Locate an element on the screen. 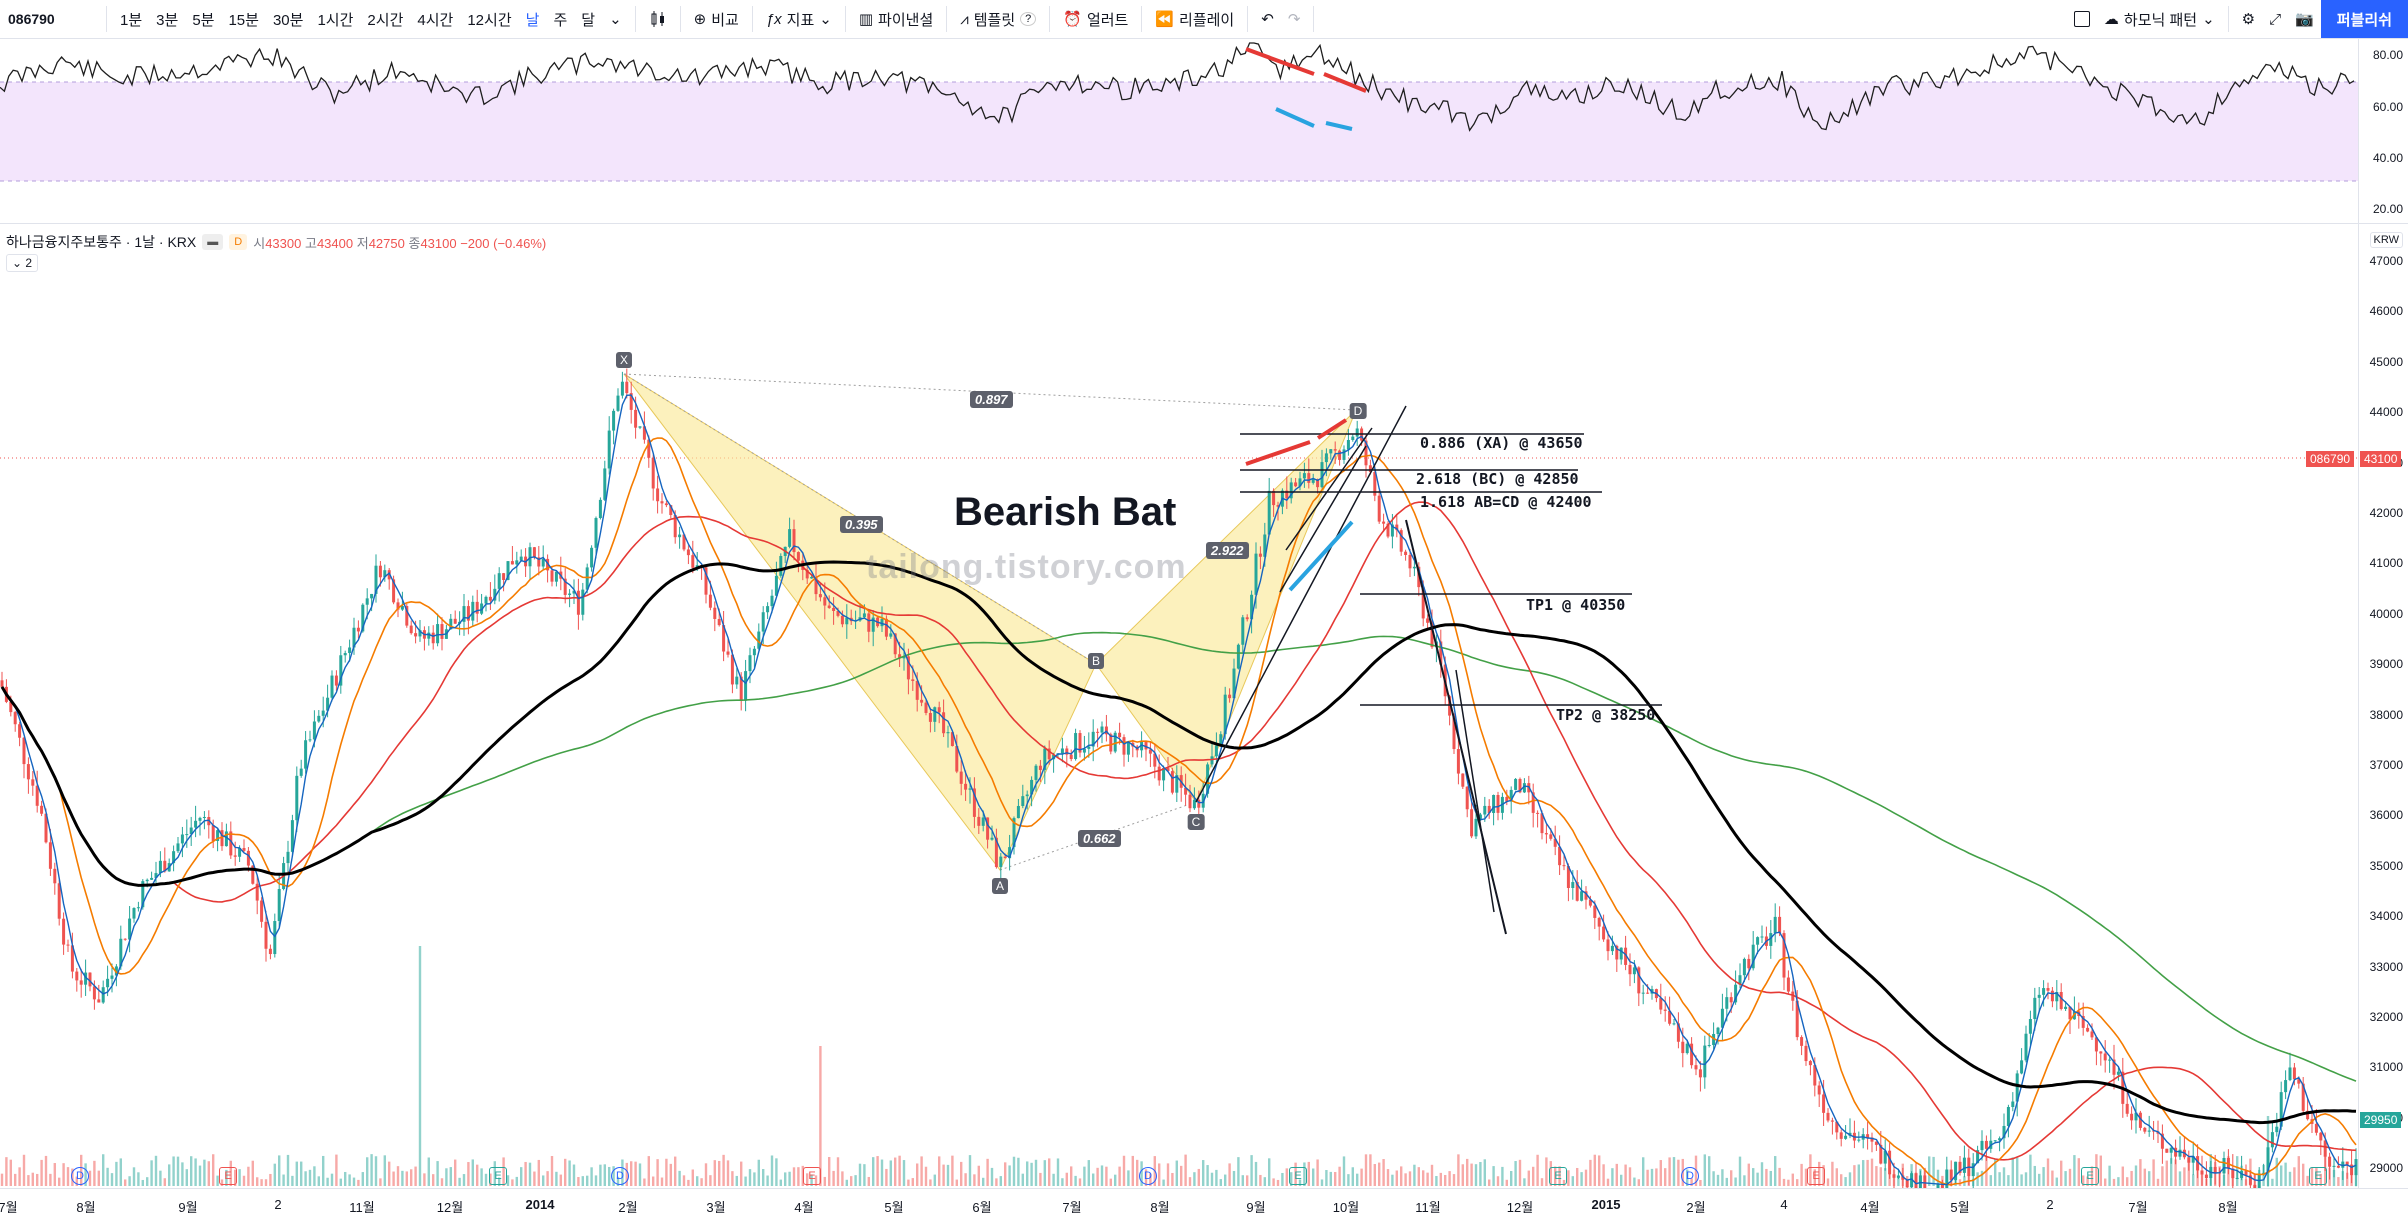 The height and width of the screenshot is (1219, 2408). interval-2h: 2시간 is located at coordinates (385, 20).